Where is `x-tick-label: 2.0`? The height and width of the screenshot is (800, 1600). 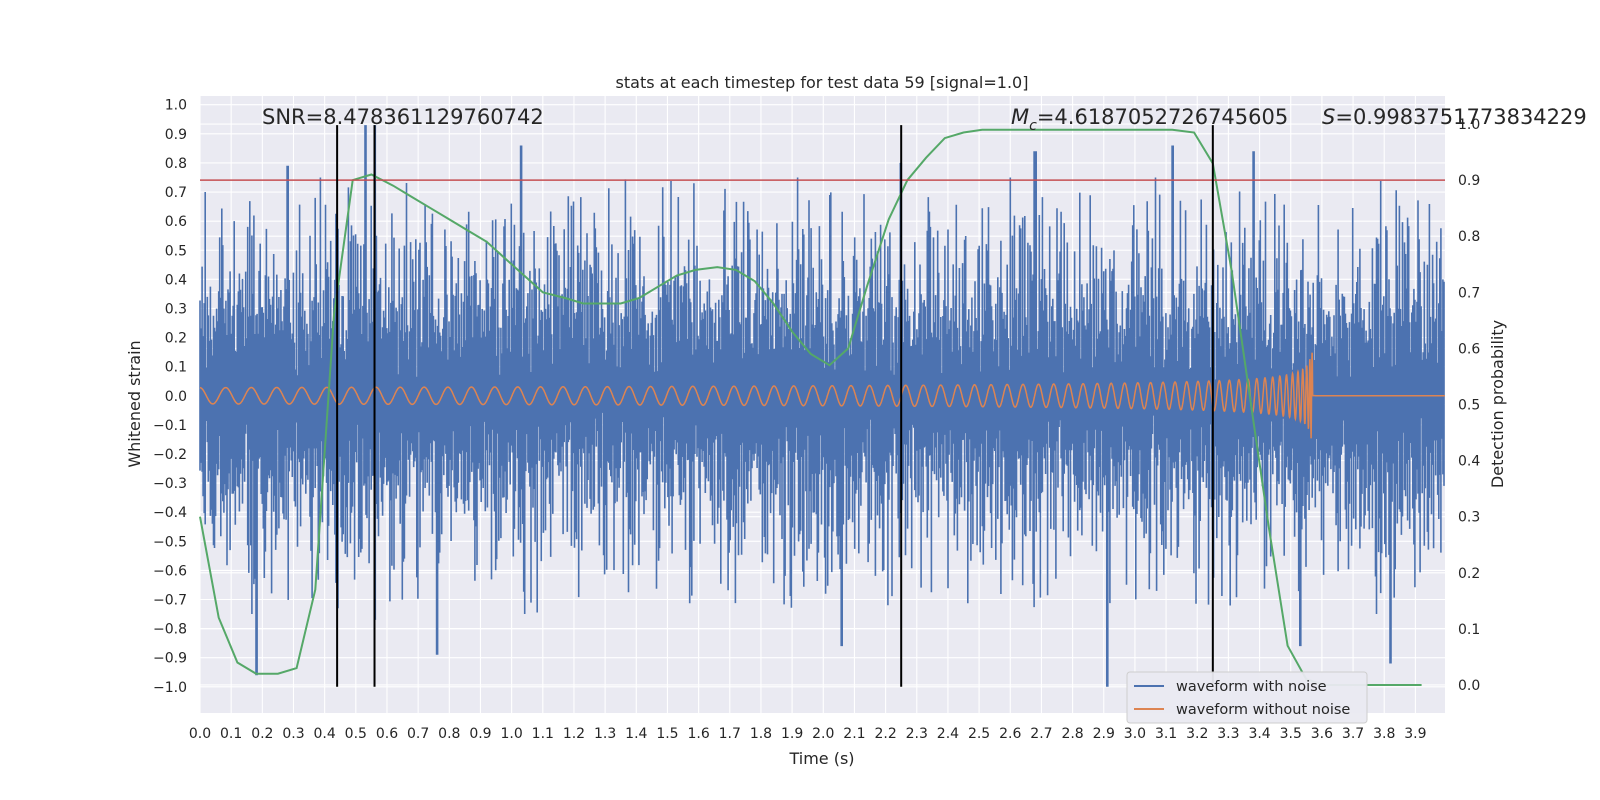
x-tick-label: 2.0 is located at coordinates (823, 734).